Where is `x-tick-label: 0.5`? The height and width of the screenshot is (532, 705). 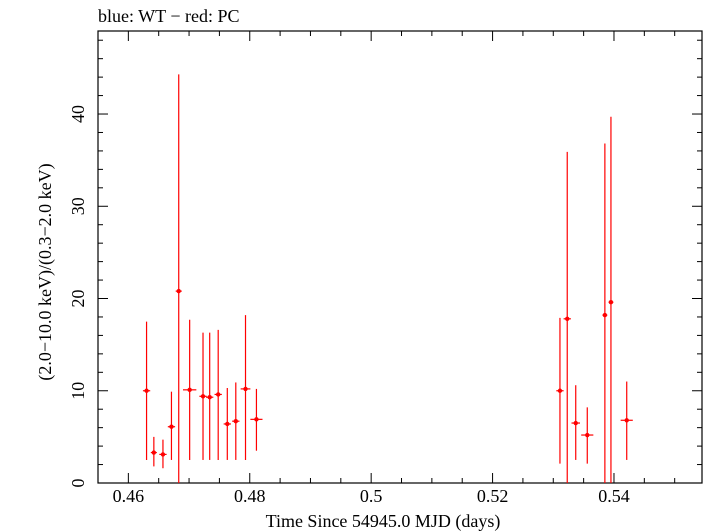
x-tick-label: 0.5 is located at coordinates (371, 496).